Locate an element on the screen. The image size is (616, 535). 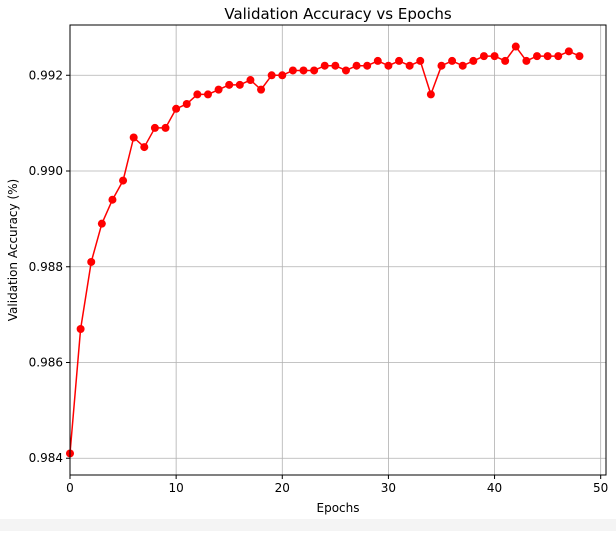
chart-title: Validation Accuracy vs Epochs is located at coordinates (337, 14).